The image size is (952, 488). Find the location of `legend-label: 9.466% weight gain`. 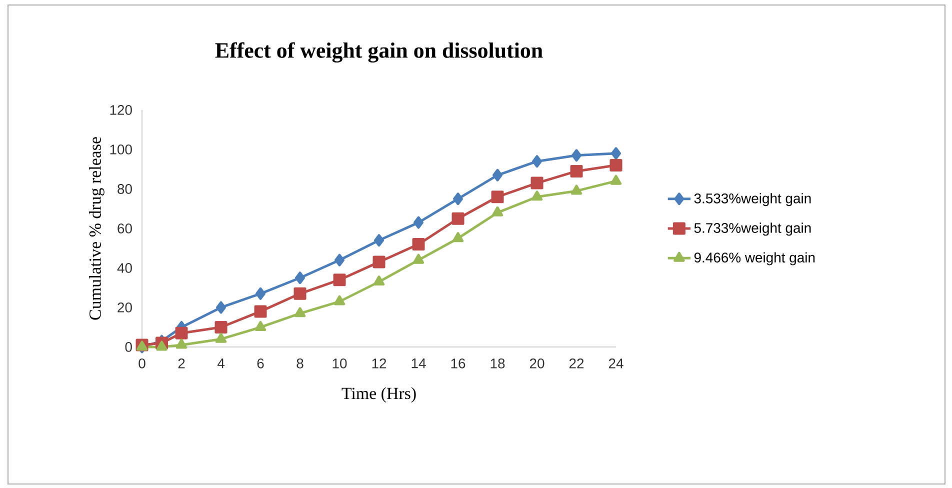

legend-label: 9.466% weight gain is located at coordinates (754, 259).